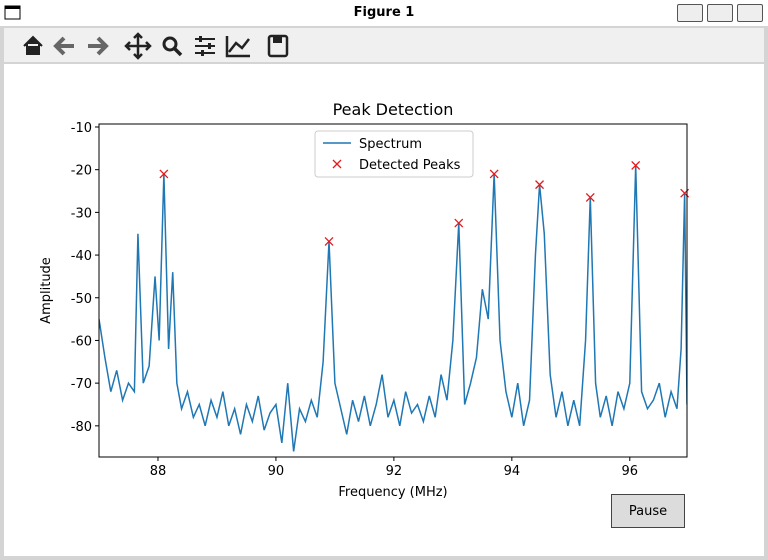  I want to click on legend-label: Spectrum, so click(390, 144).